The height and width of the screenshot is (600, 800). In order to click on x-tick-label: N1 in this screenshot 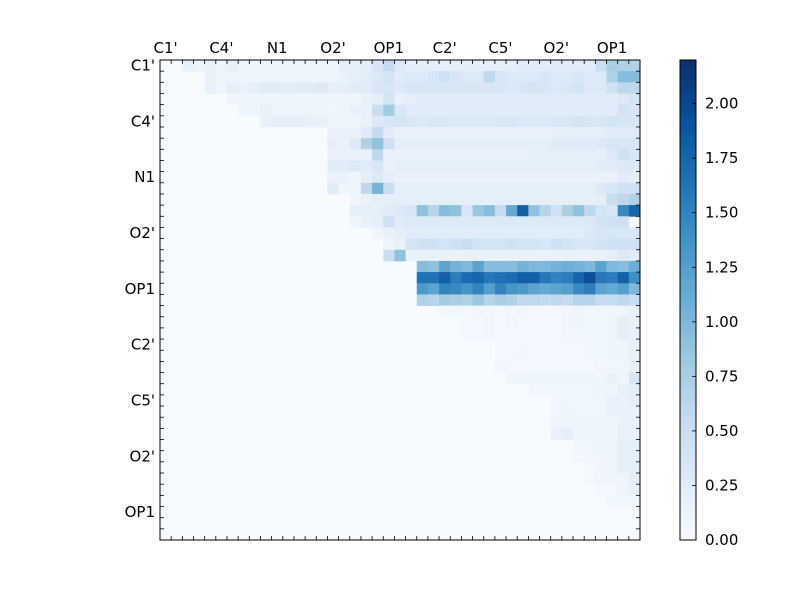, I will do `click(277, 48)`.